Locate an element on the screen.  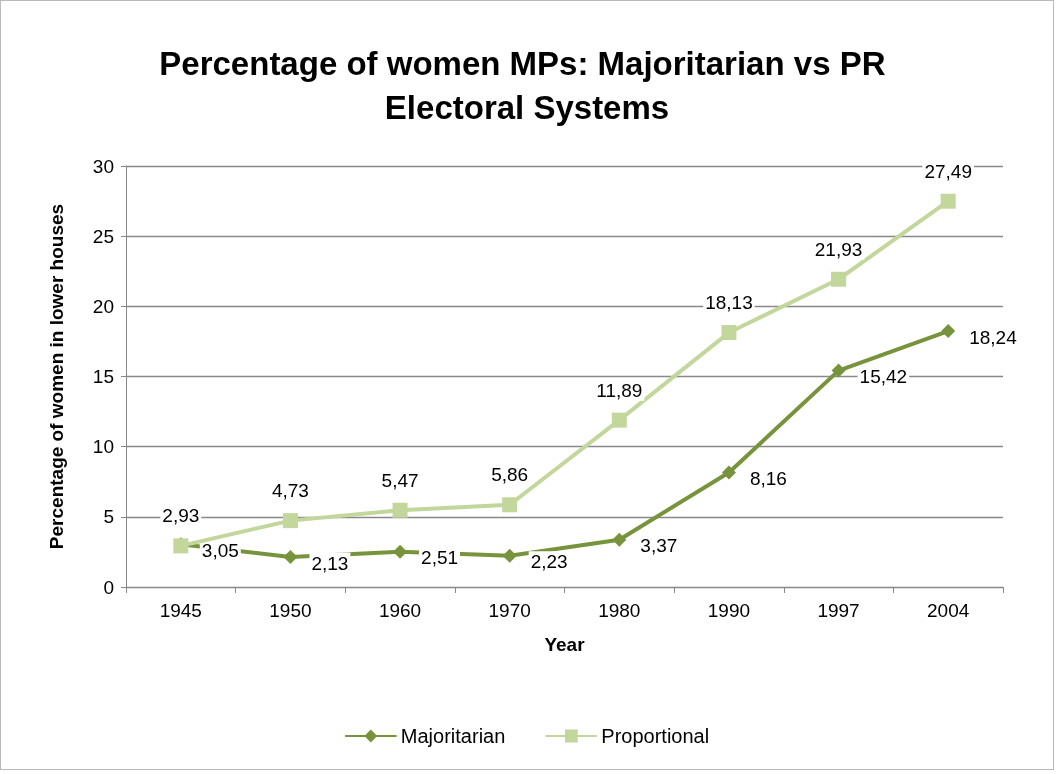
legend-label: Proportional is located at coordinates (655, 736).